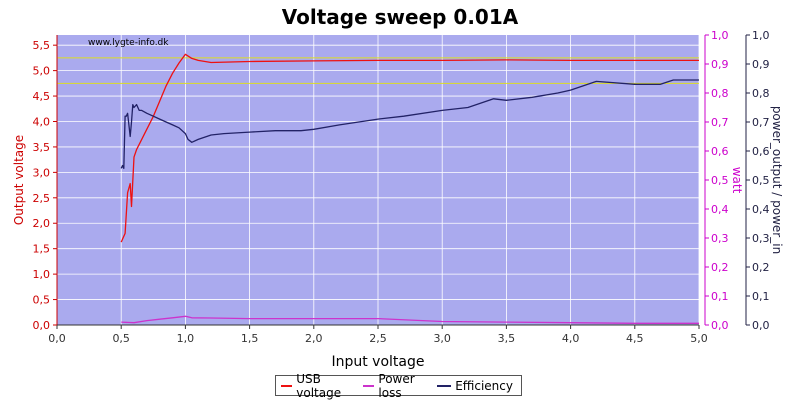 The image size is (800, 400). What do you see at coordinates (571, 338) in the screenshot?
I see `x-tick-label: 4,0` at bounding box center [571, 338].